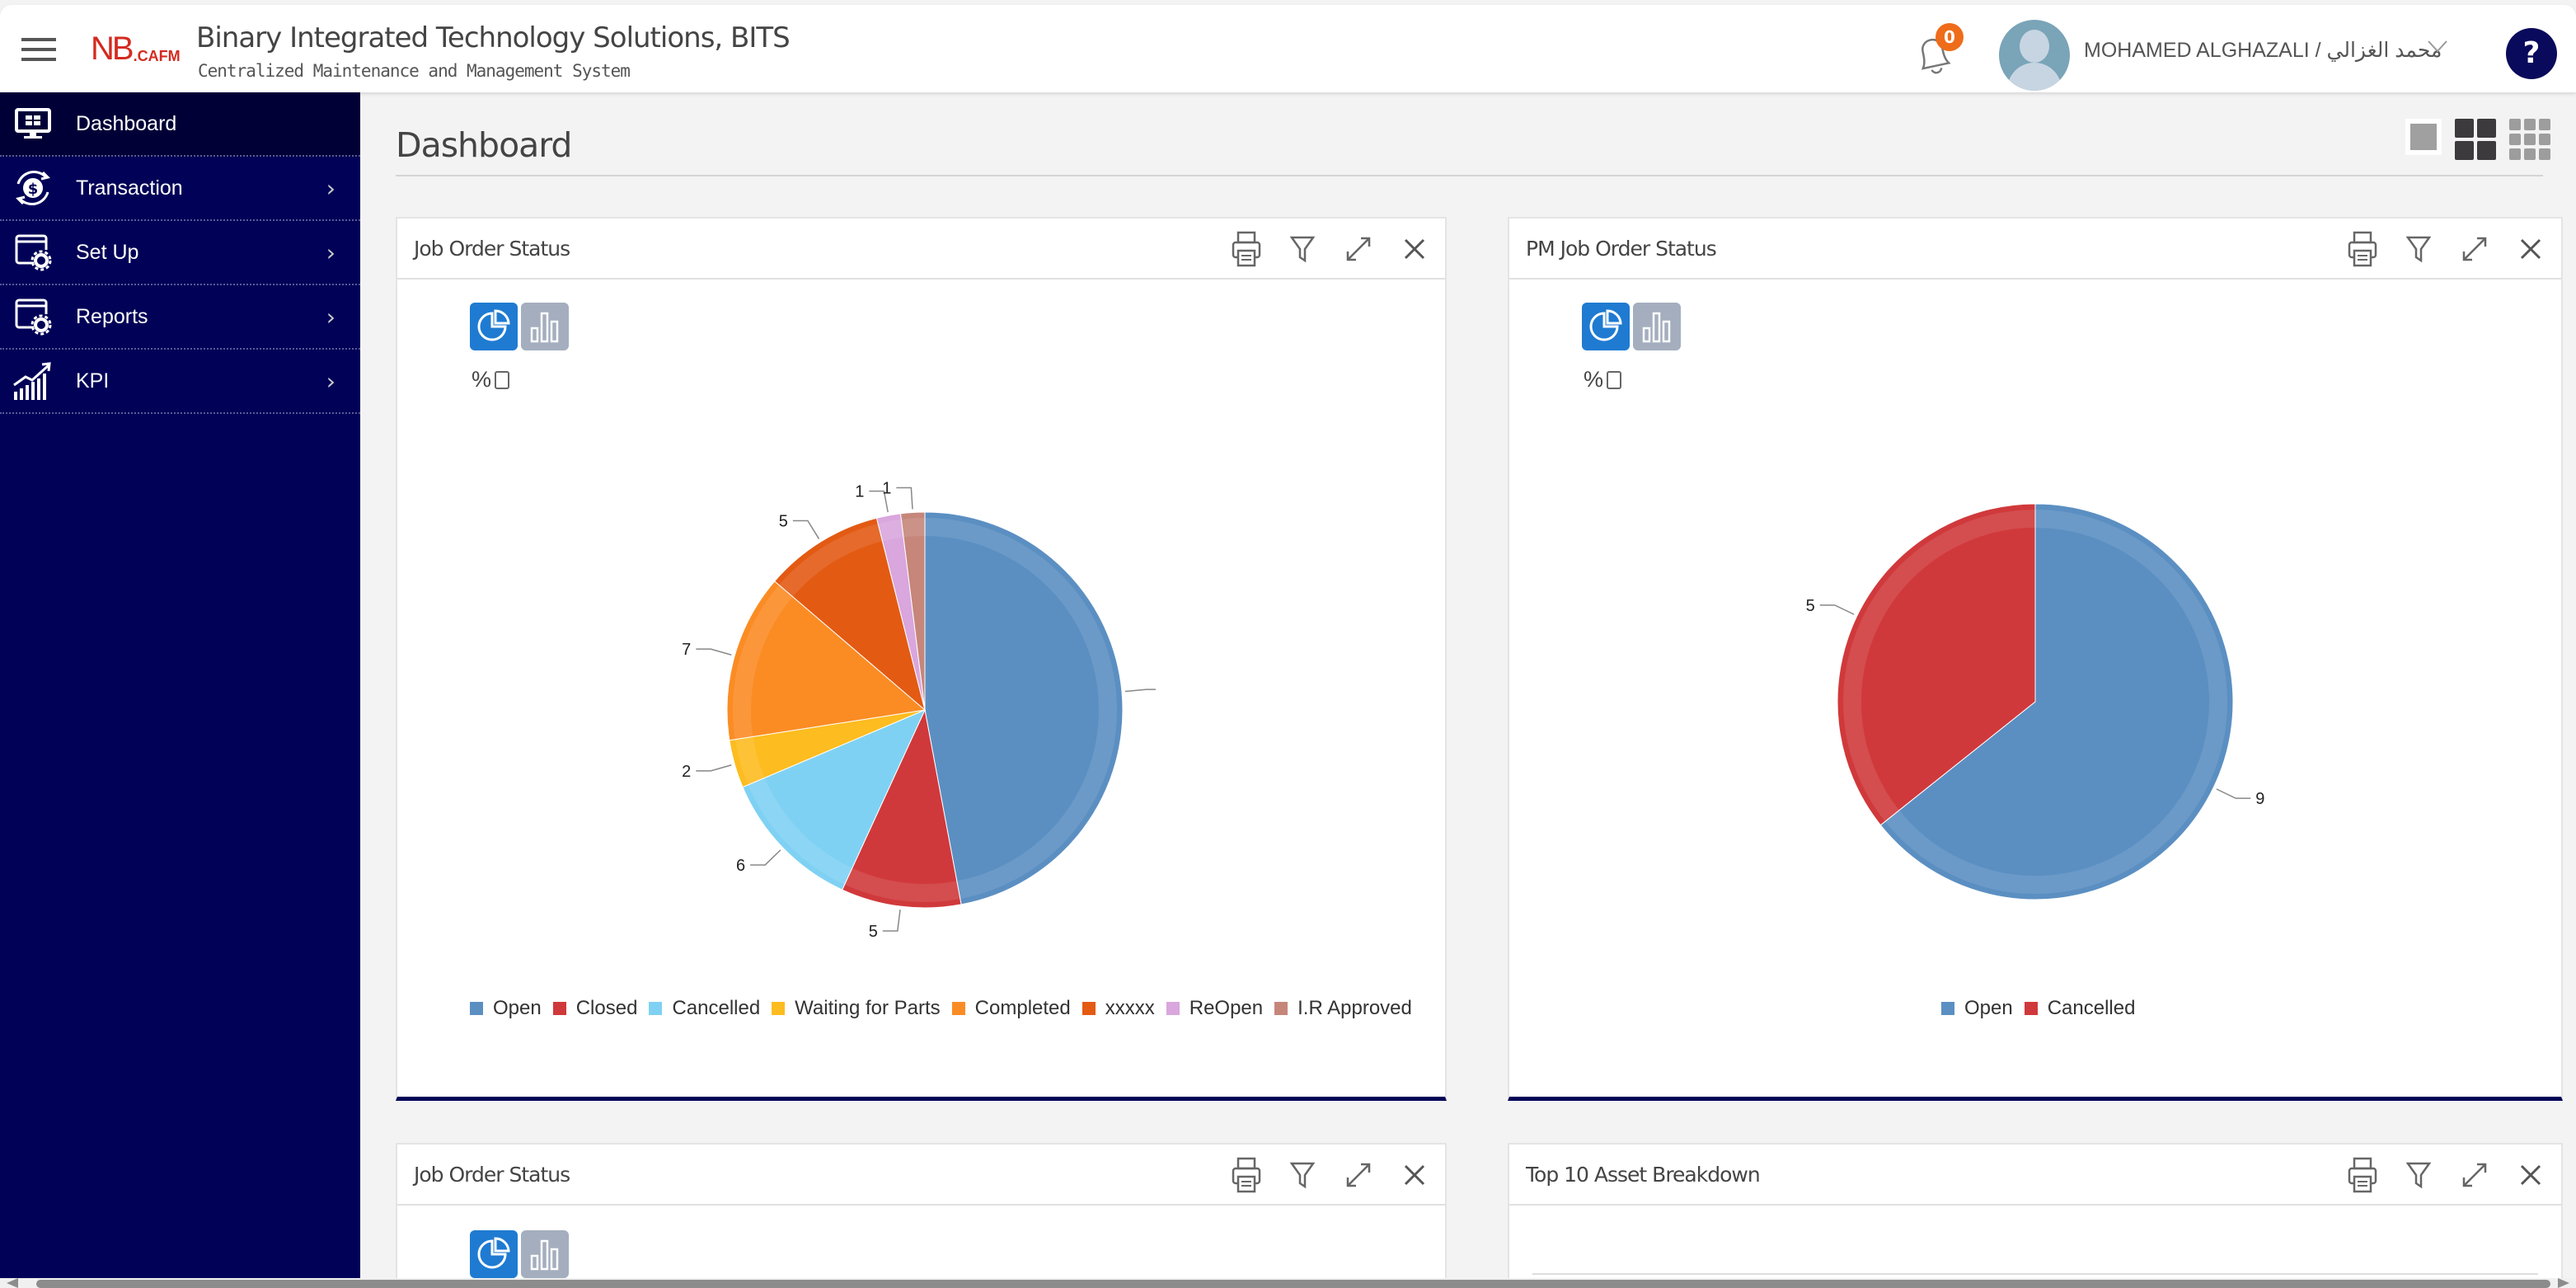 The image size is (2576, 1288). What do you see at coordinates (2529, 139) in the screenshot?
I see `layout-three-column-button` at bounding box center [2529, 139].